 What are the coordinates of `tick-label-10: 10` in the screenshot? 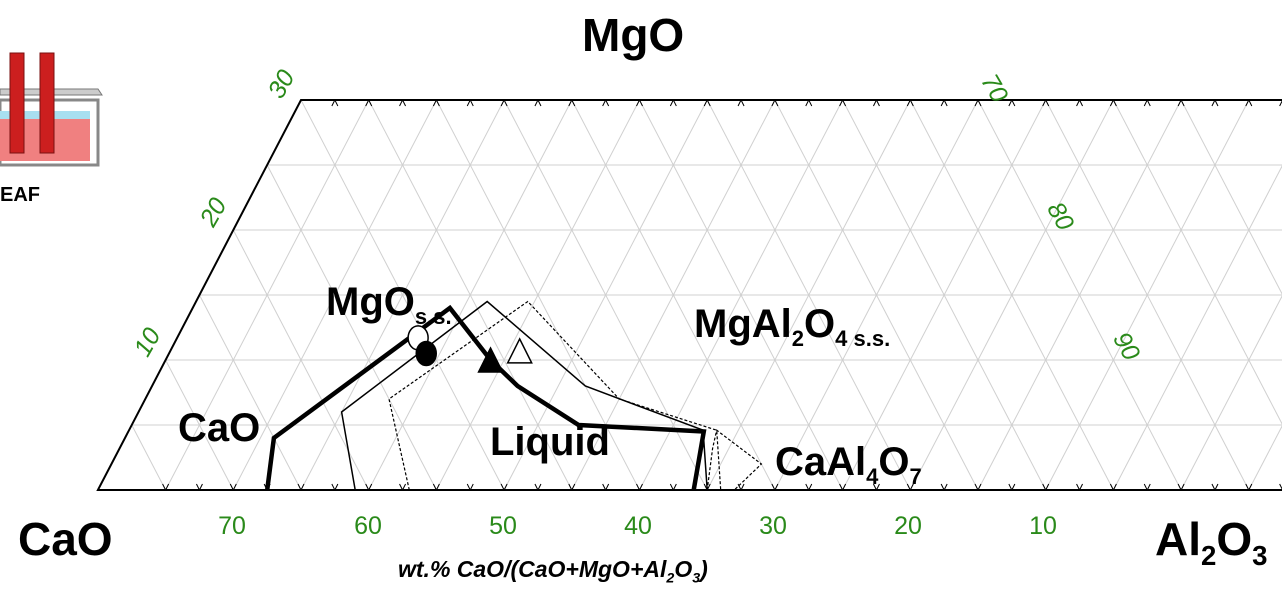 It's located at (1043, 526).